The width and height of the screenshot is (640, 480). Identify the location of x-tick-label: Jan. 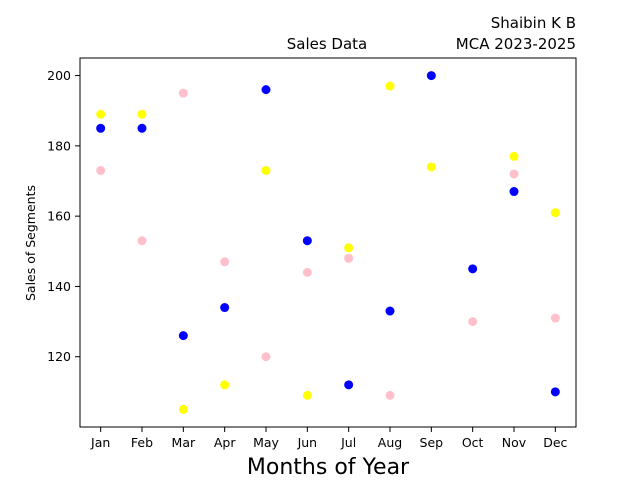
(100, 442).